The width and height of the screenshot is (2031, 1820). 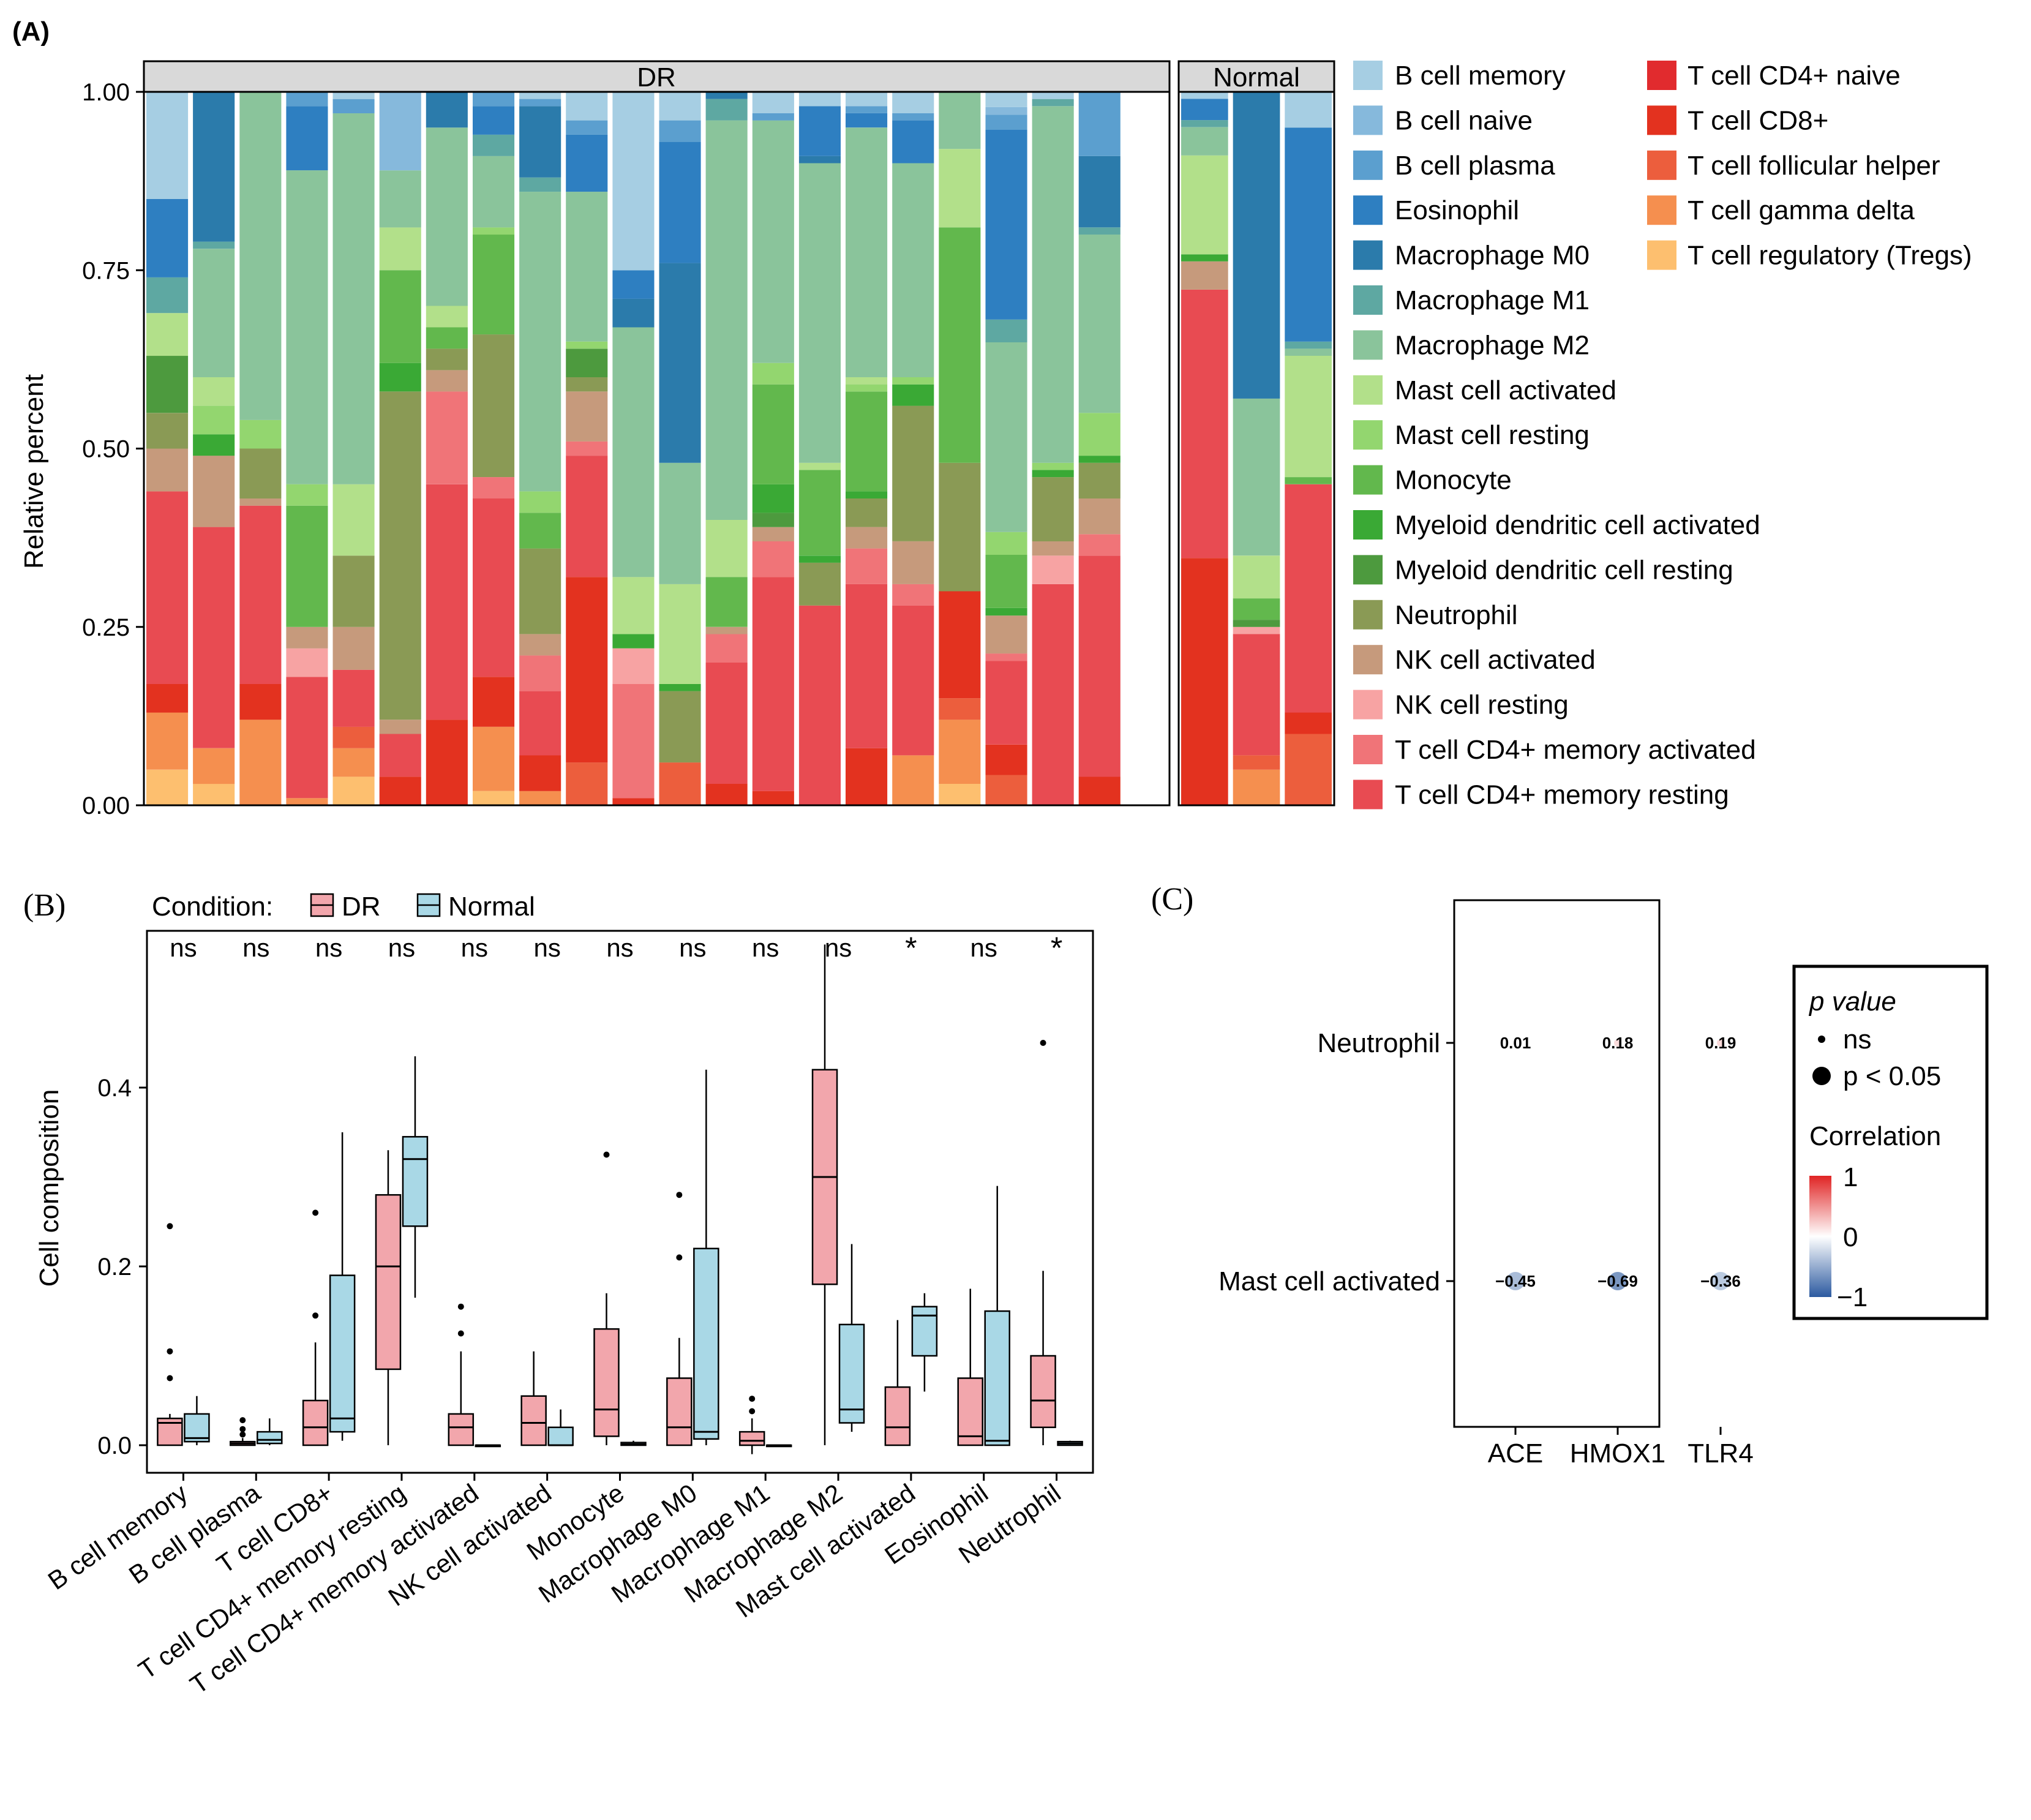 What do you see at coordinates (197, 1428) in the screenshot?
I see `box-normal-b-cell-memory-iqr` at bounding box center [197, 1428].